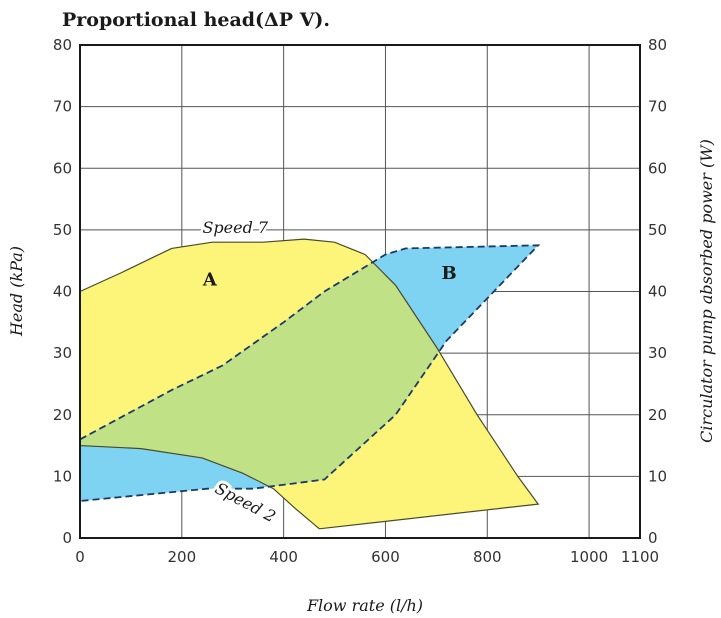 The height and width of the screenshot is (618, 721). I want to click on y-tick-labels-right: 0 10 20 30 40 50 60 70 80, so click(657, 291).